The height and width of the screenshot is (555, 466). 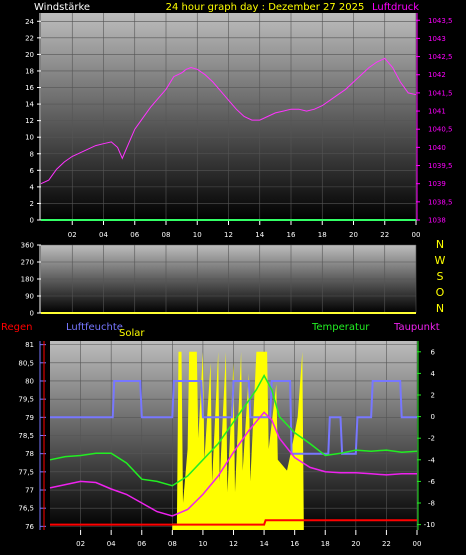 I want to click on y-tick-label: 12, so click(x=29, y=121).